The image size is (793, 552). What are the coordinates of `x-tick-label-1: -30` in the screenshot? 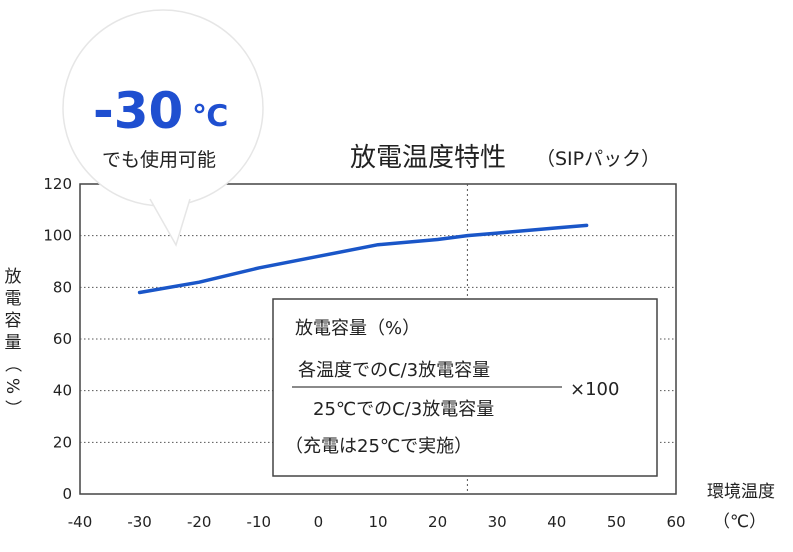 It's located at (139, 522).